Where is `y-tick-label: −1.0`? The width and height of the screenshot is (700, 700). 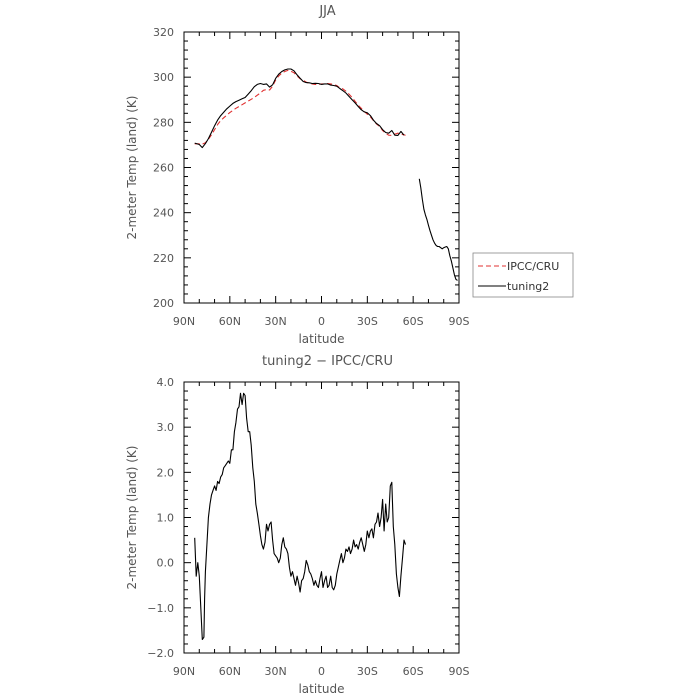 y-tick-label: −1.0 is located at coordinates (160, 608).